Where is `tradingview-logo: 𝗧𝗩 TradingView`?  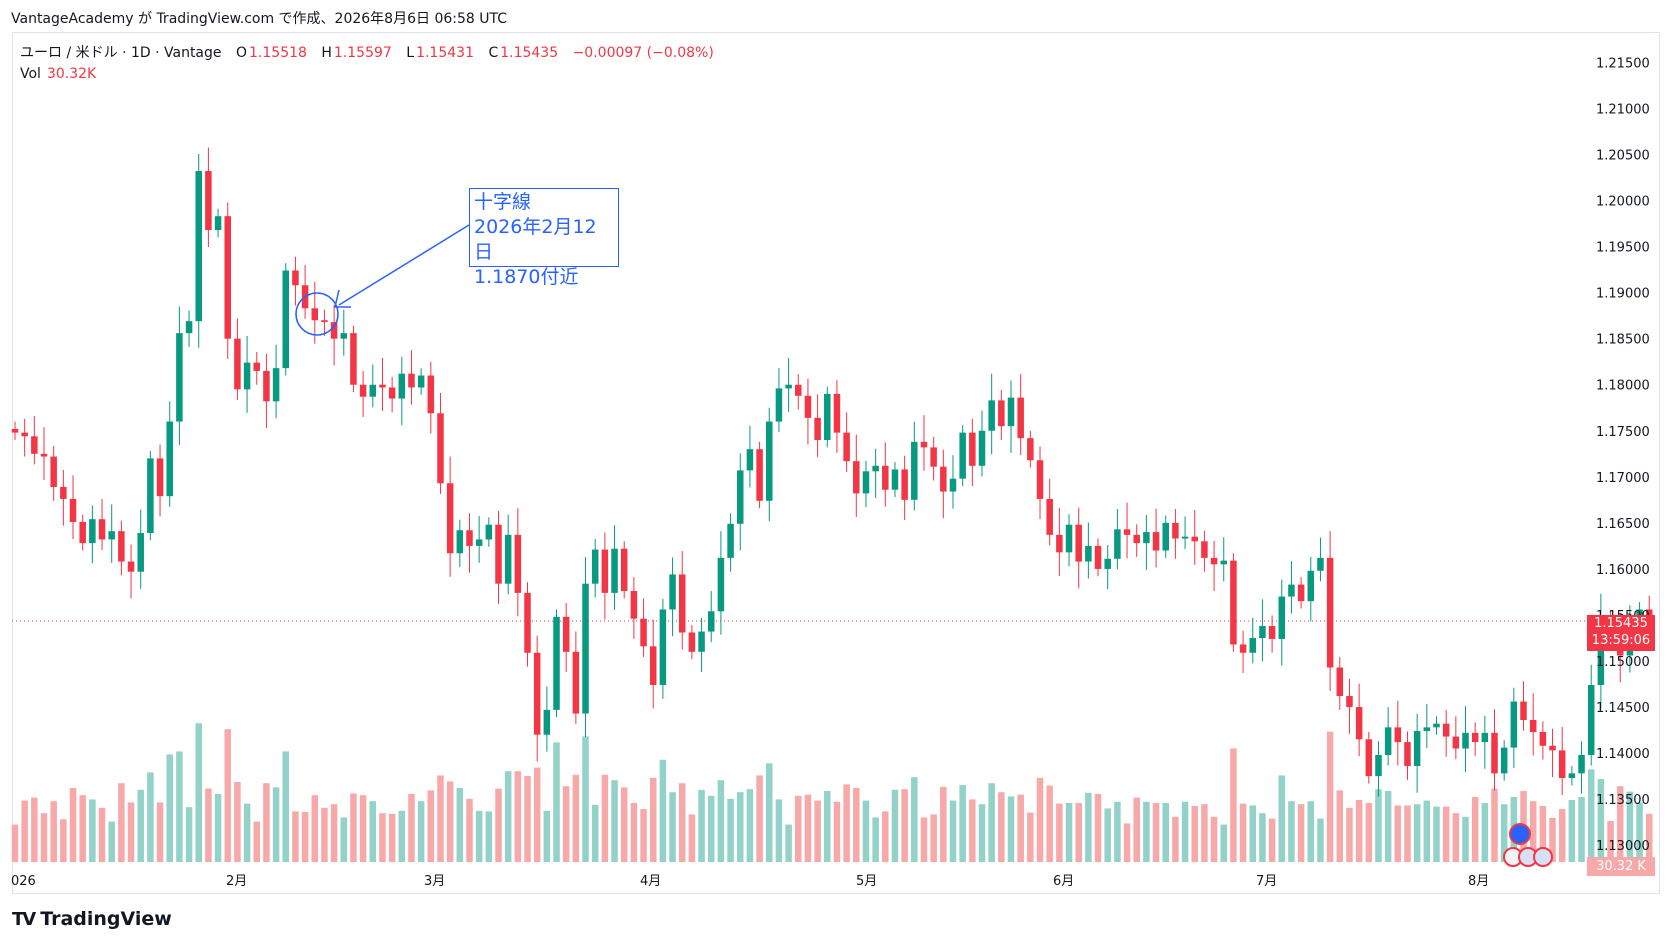 tradingview-logo: 𝗧𝗩 TradingView is located at coordinates (92, 919).